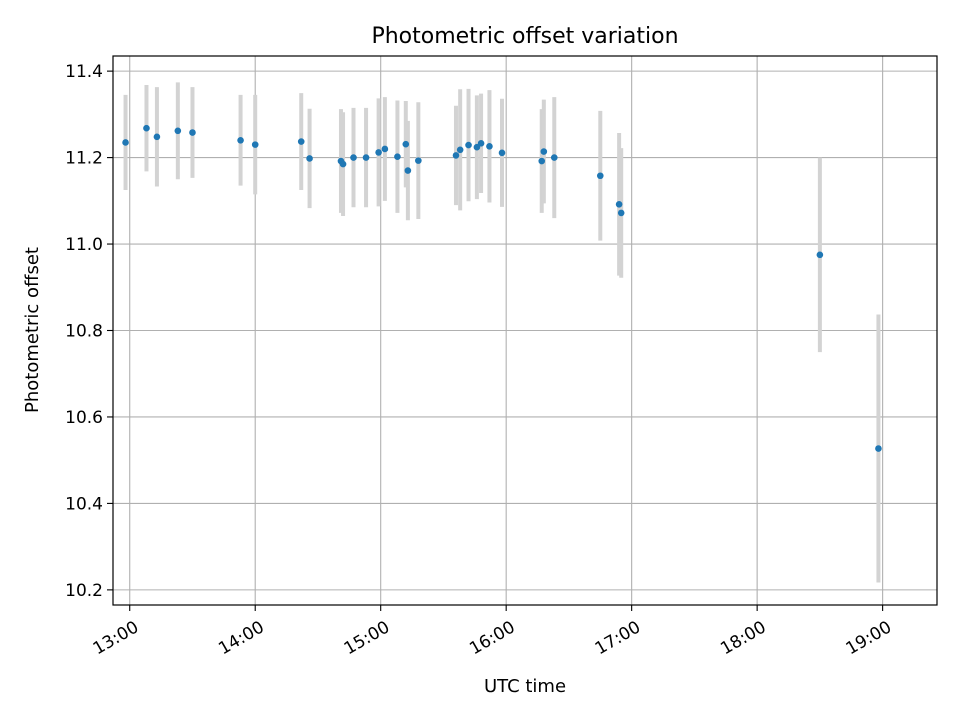 This screenshot has height=720, width=960. I want to click on y-tick-label: 10.8, so click(84, 332).